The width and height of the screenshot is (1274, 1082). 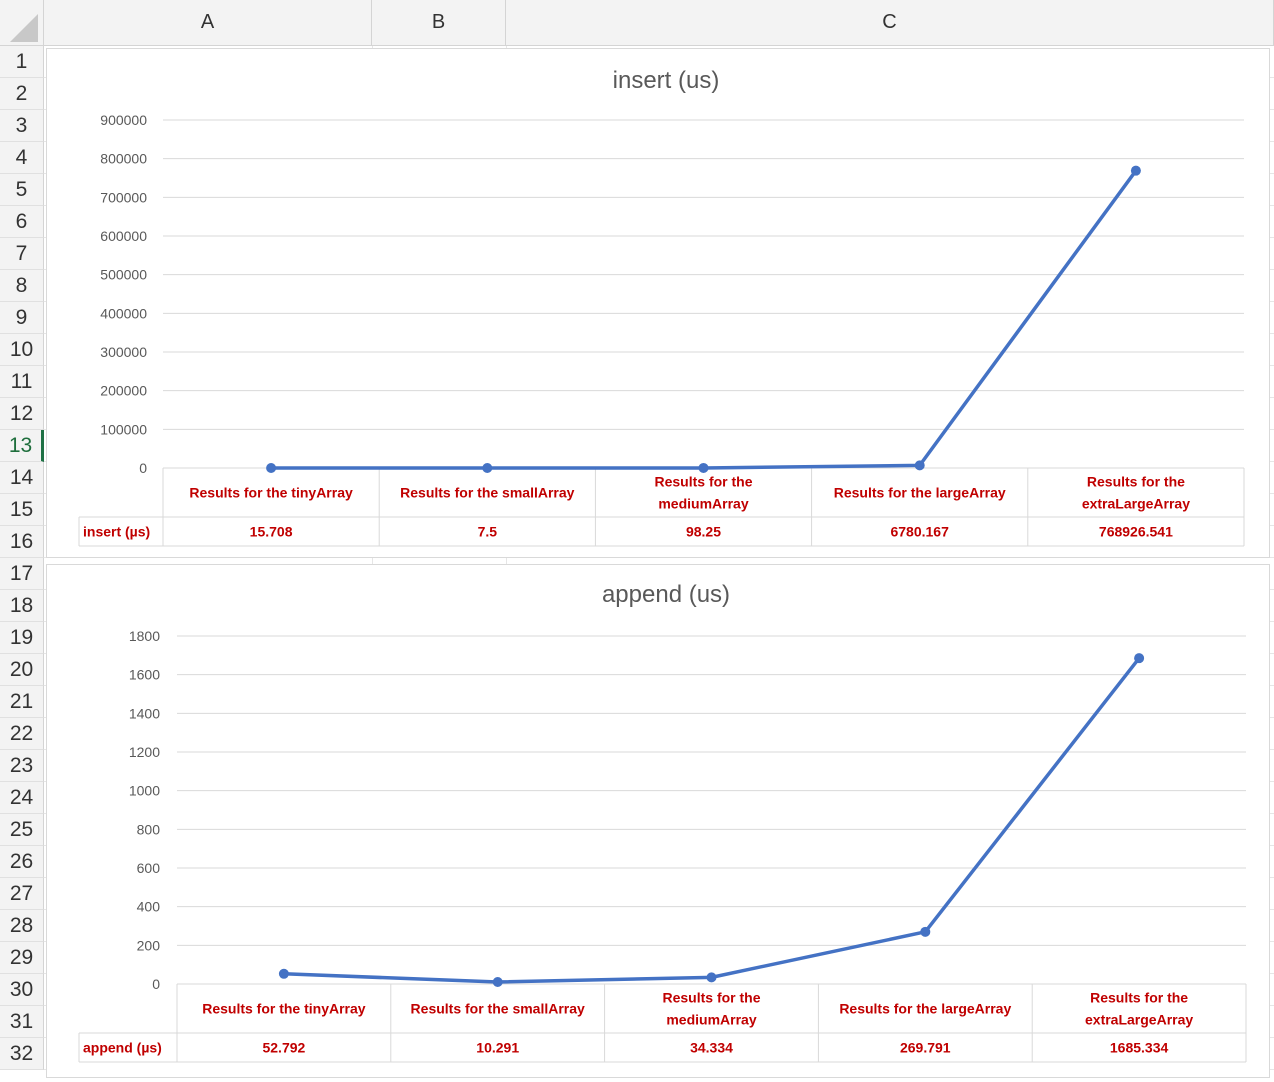 I want to click on chart-title: append (us), so click(x=666, y=594).